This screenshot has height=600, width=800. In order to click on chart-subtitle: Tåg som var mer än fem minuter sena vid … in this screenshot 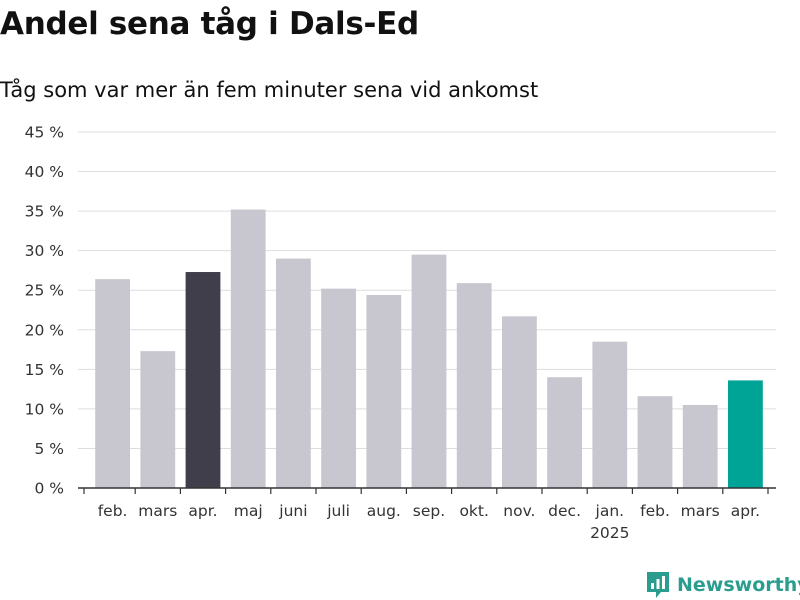, I will do `click(269, 90)`.